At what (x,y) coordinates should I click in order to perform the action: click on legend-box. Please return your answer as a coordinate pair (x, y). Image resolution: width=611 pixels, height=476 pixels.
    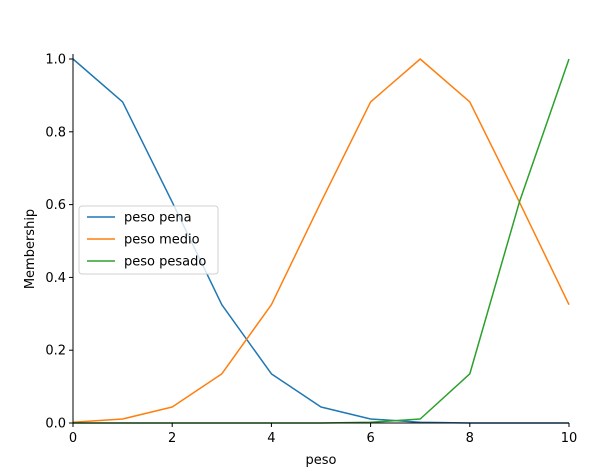
    Looking at the image, I should click on (148, 240).